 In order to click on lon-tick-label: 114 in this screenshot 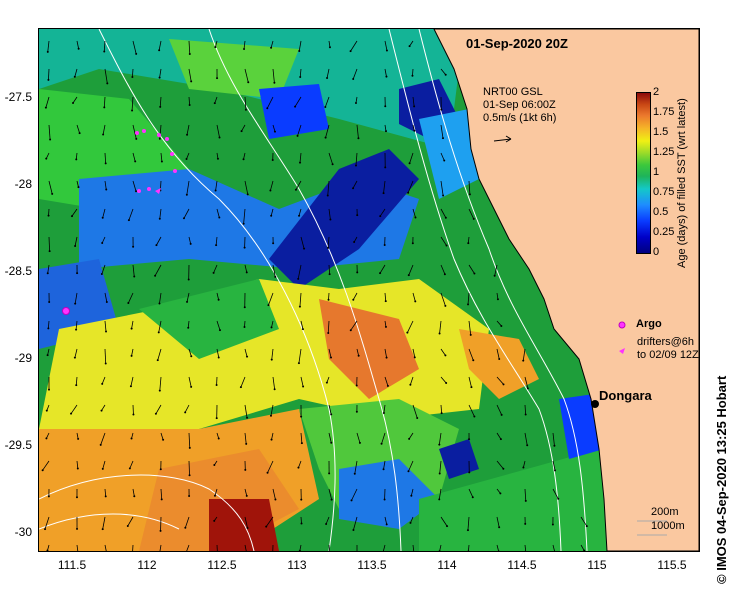, I will do `click(447, 565)`.